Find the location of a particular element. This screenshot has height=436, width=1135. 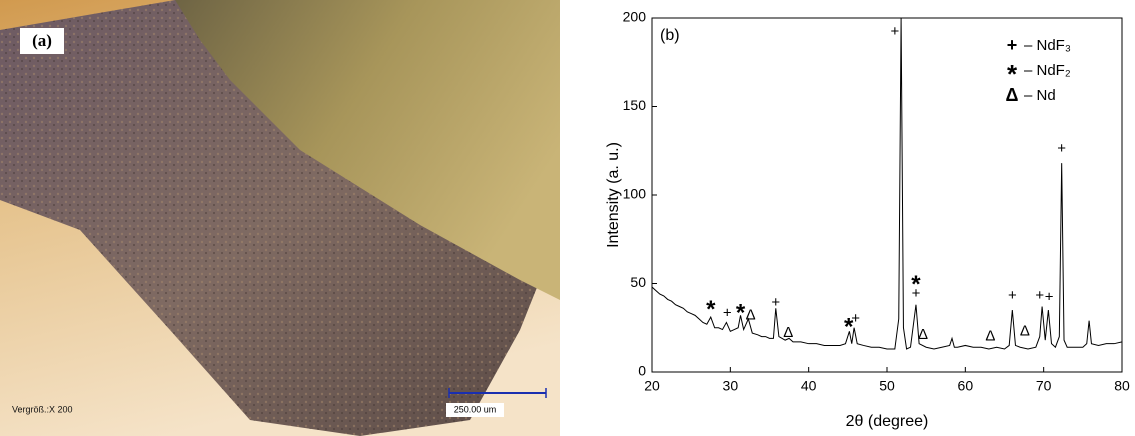

legend-label: – Nd is located at coordinates (1040, 95).